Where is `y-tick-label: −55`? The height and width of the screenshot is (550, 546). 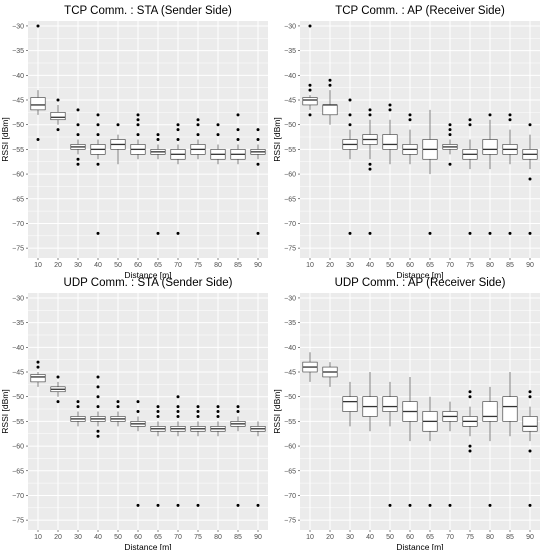
y-tick-label: −55 is located at coordinates (290, 150).